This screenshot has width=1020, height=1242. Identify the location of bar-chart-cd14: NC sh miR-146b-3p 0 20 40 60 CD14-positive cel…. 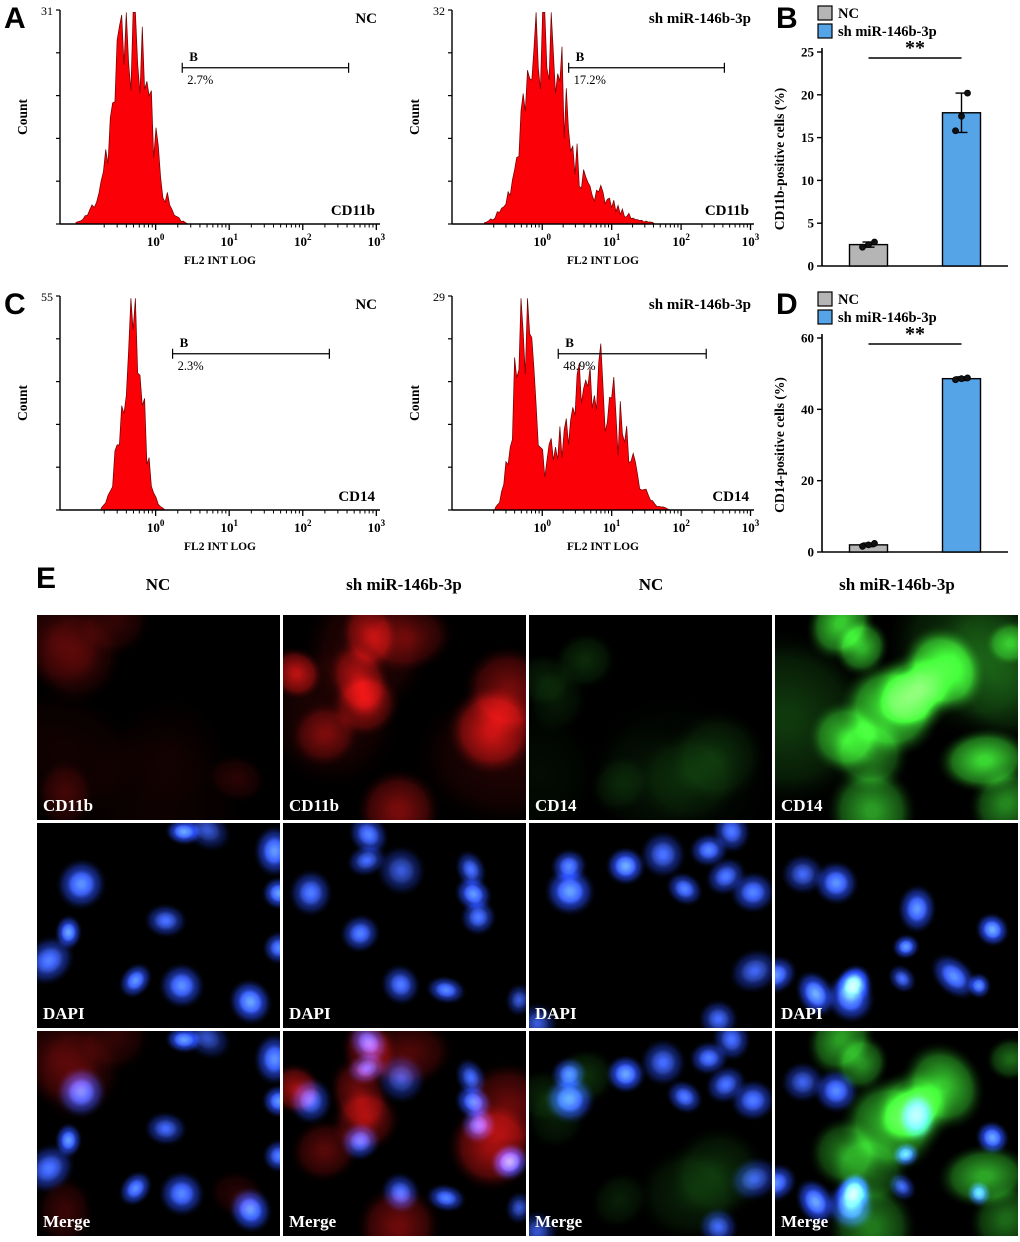
(896, 424).